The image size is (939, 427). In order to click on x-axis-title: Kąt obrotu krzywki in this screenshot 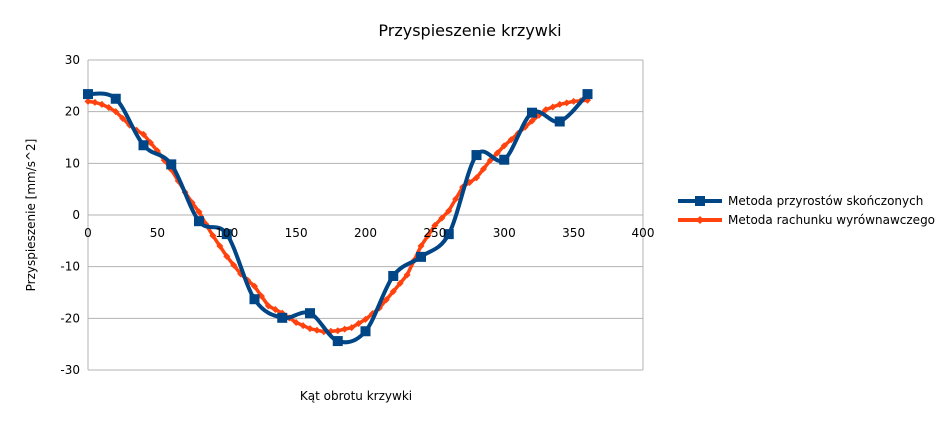, I will do `click(356, 396)`.